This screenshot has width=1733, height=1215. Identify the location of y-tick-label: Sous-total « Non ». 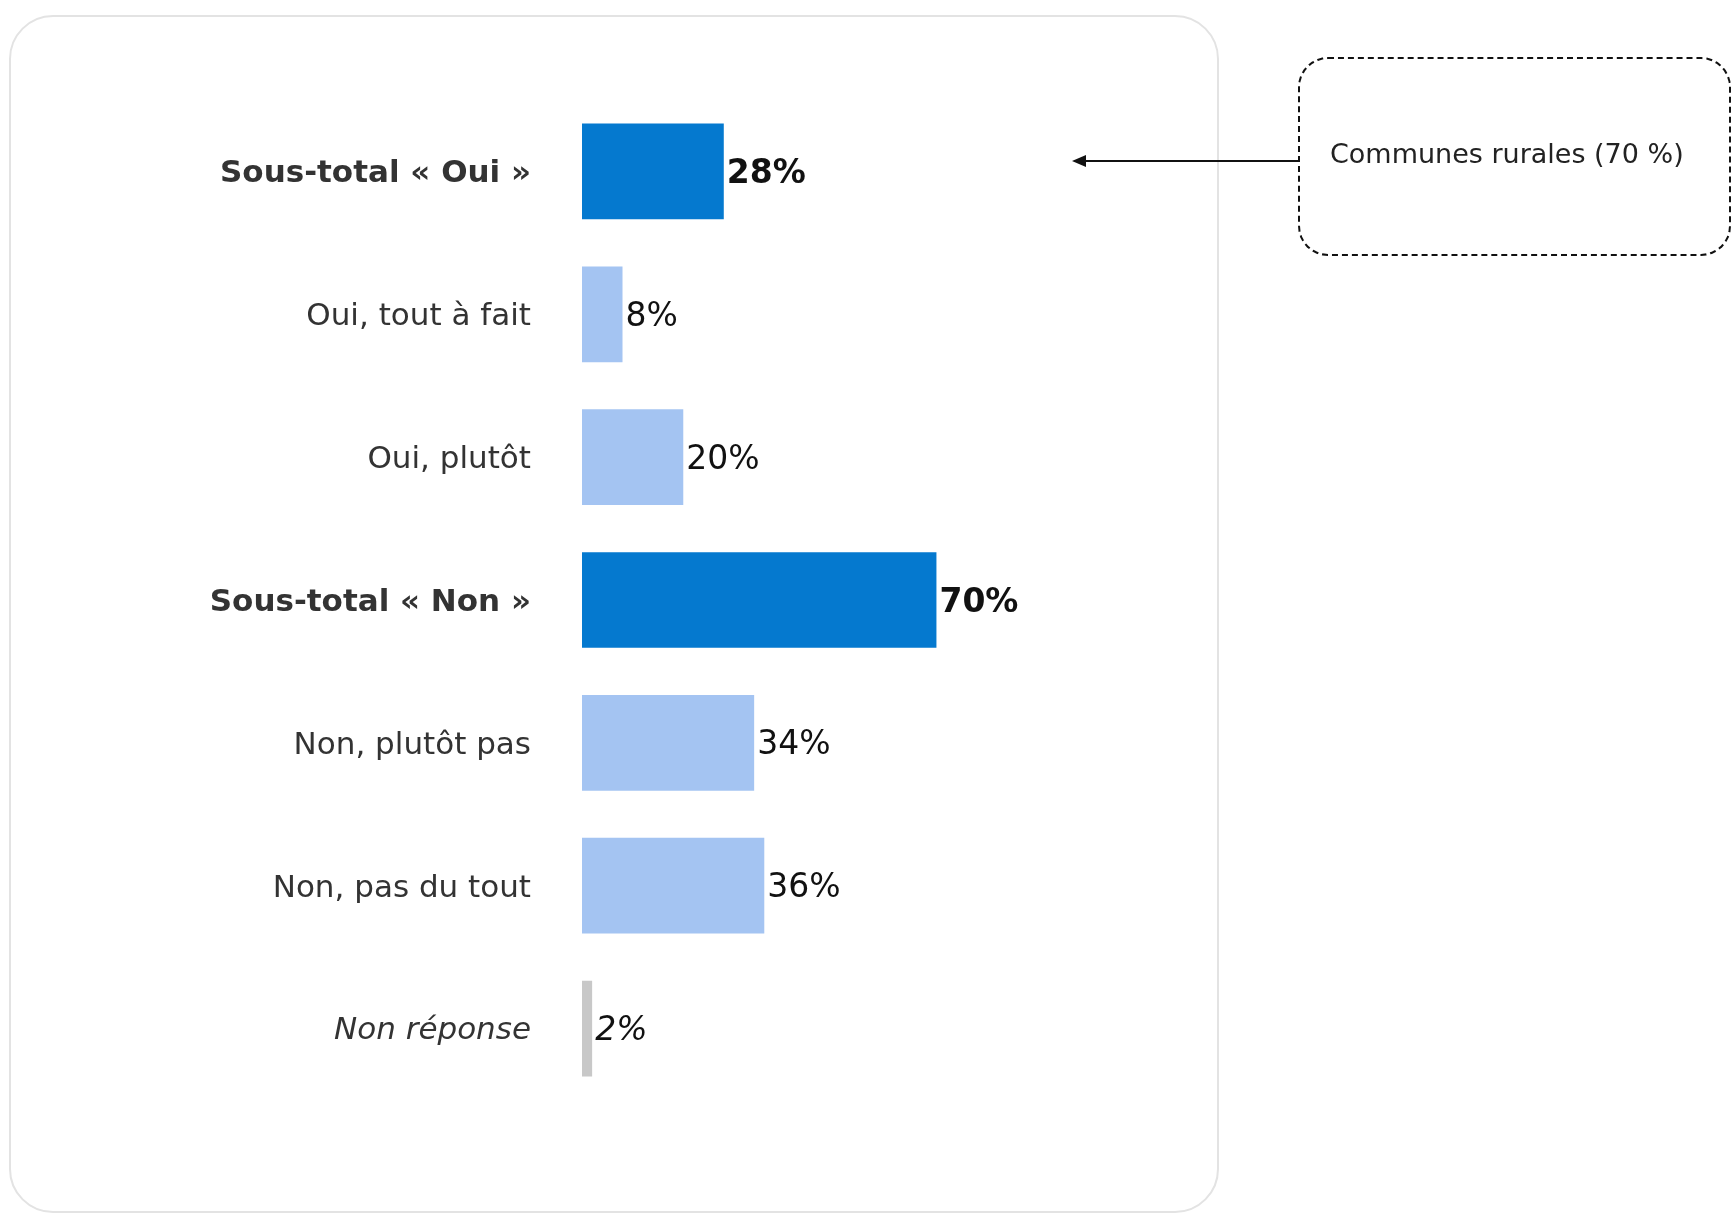
(370, 599).